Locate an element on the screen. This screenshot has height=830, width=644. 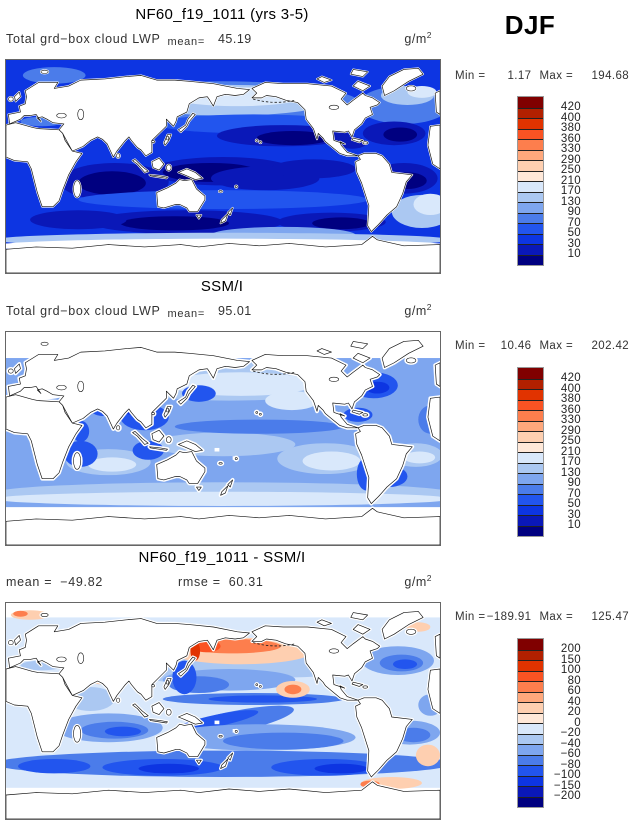
rmse-group: rmse = 60.31 is located at coordinates (221, 582).